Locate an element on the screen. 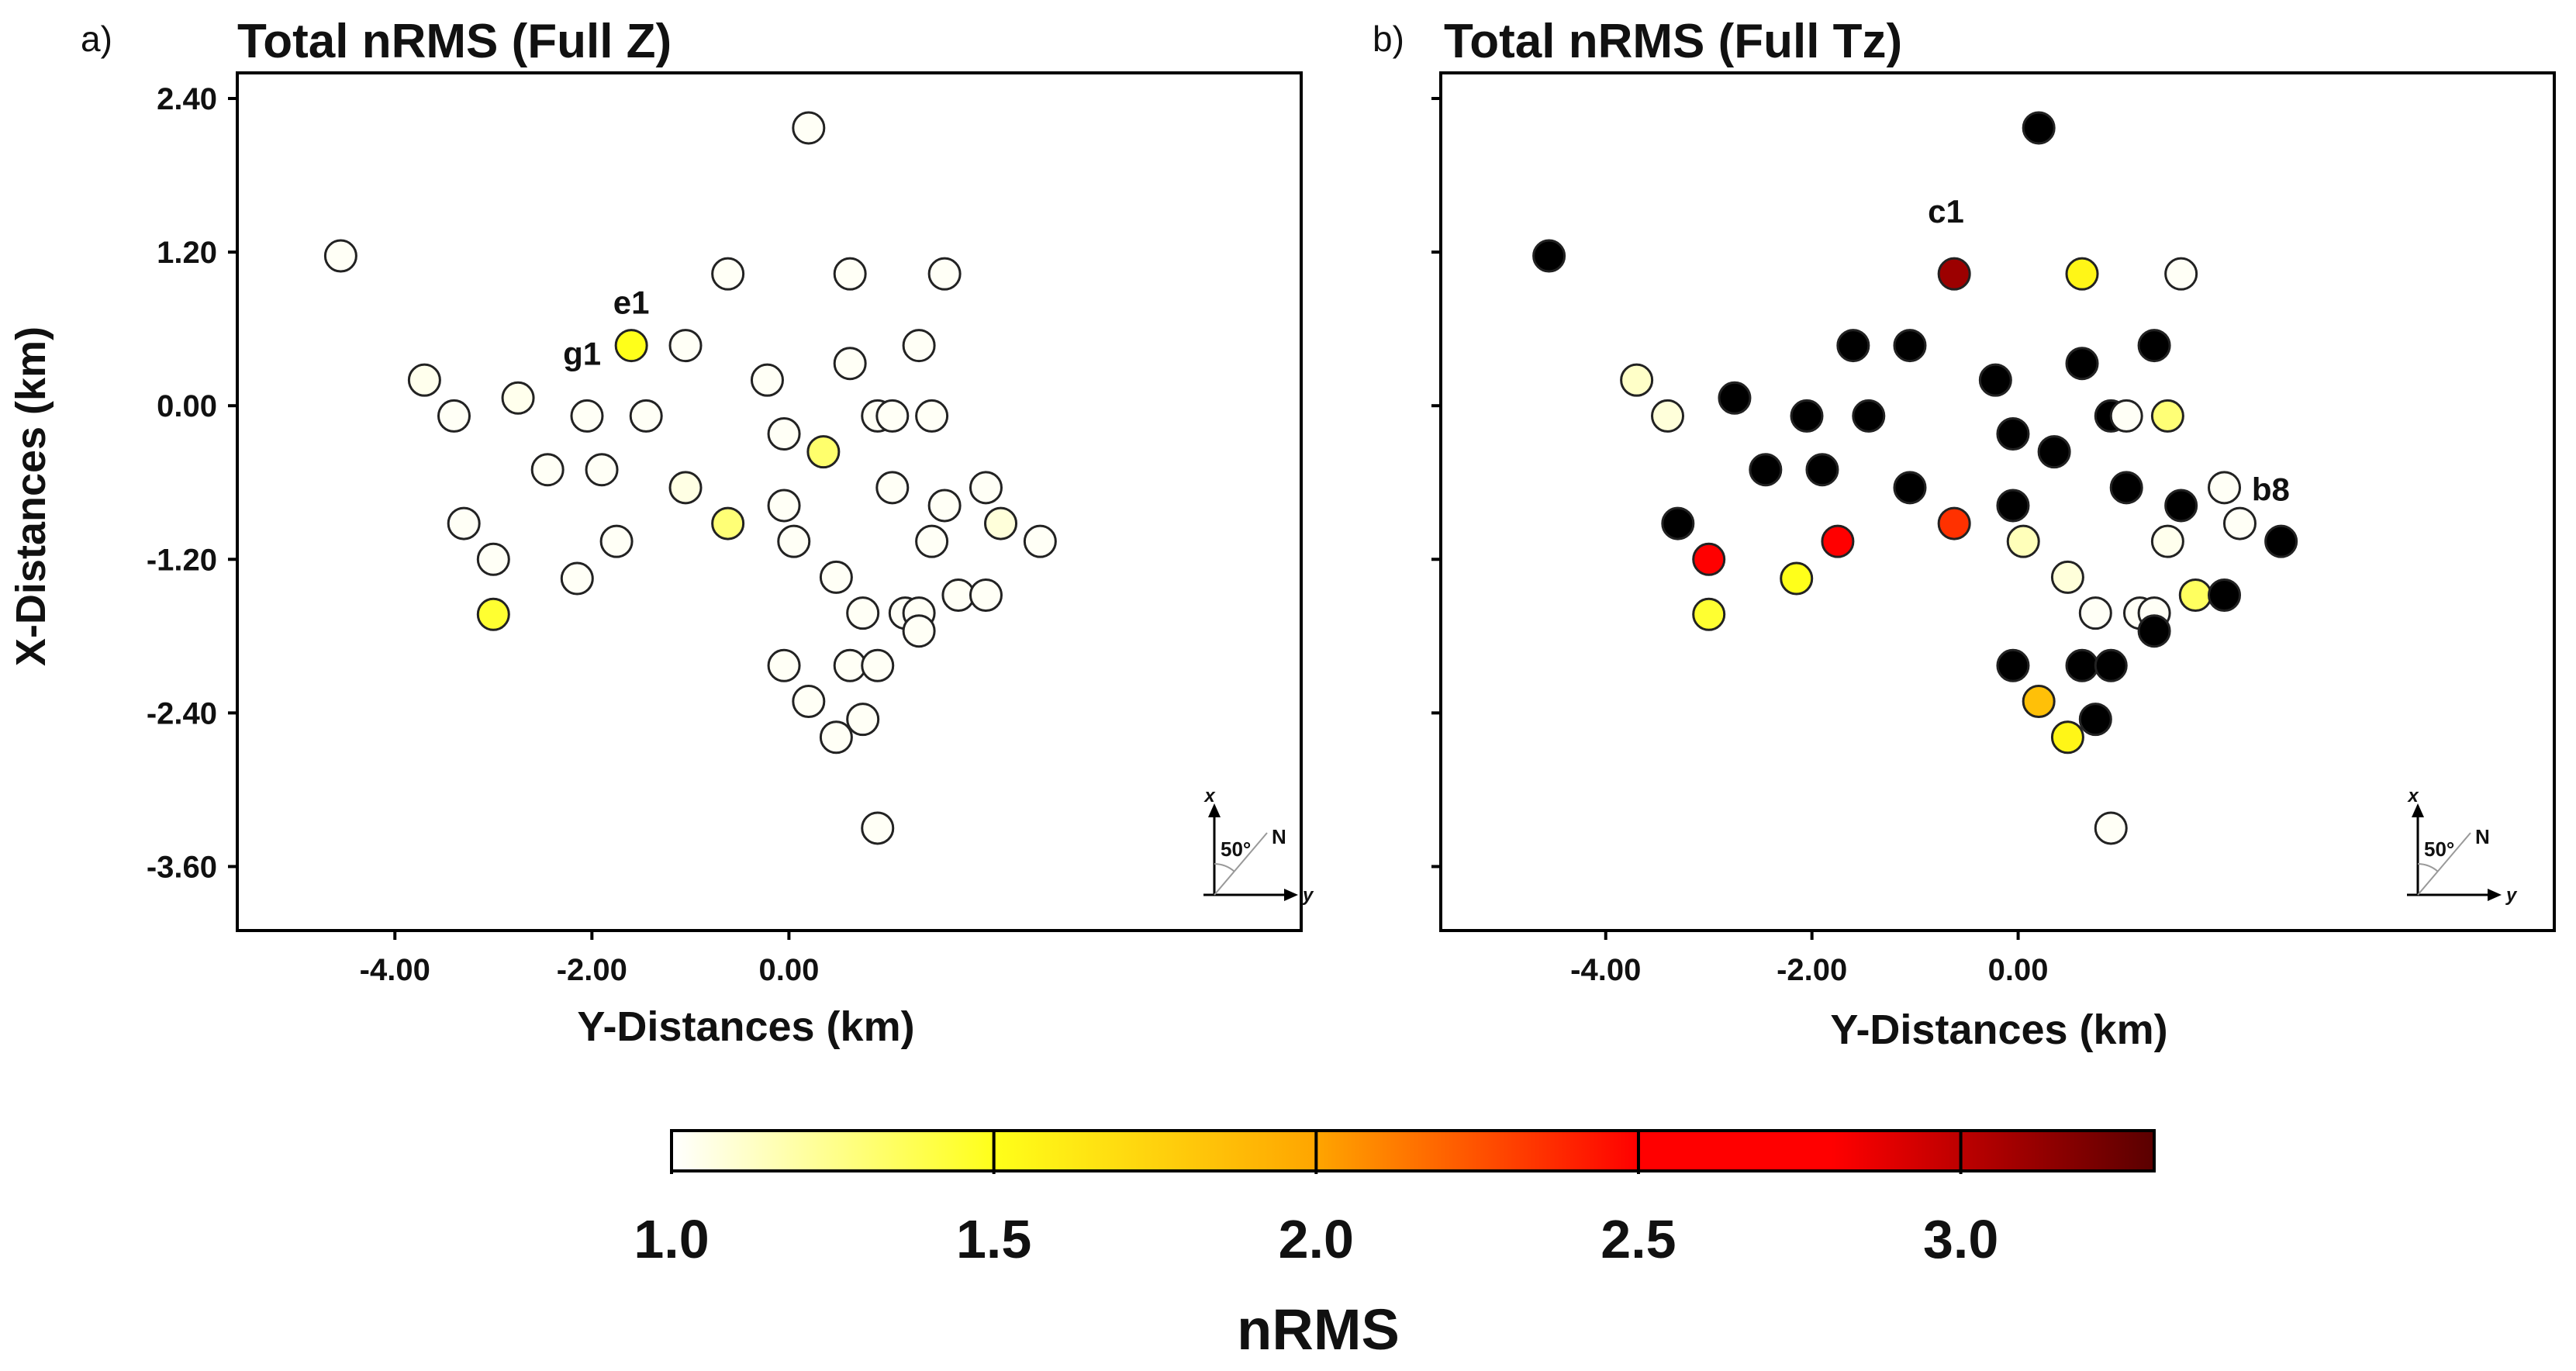 This screenshot has height=1371, width=2576. panel-a-y-axis-label: X-Distances (km) is located at coordinates (31, 496).